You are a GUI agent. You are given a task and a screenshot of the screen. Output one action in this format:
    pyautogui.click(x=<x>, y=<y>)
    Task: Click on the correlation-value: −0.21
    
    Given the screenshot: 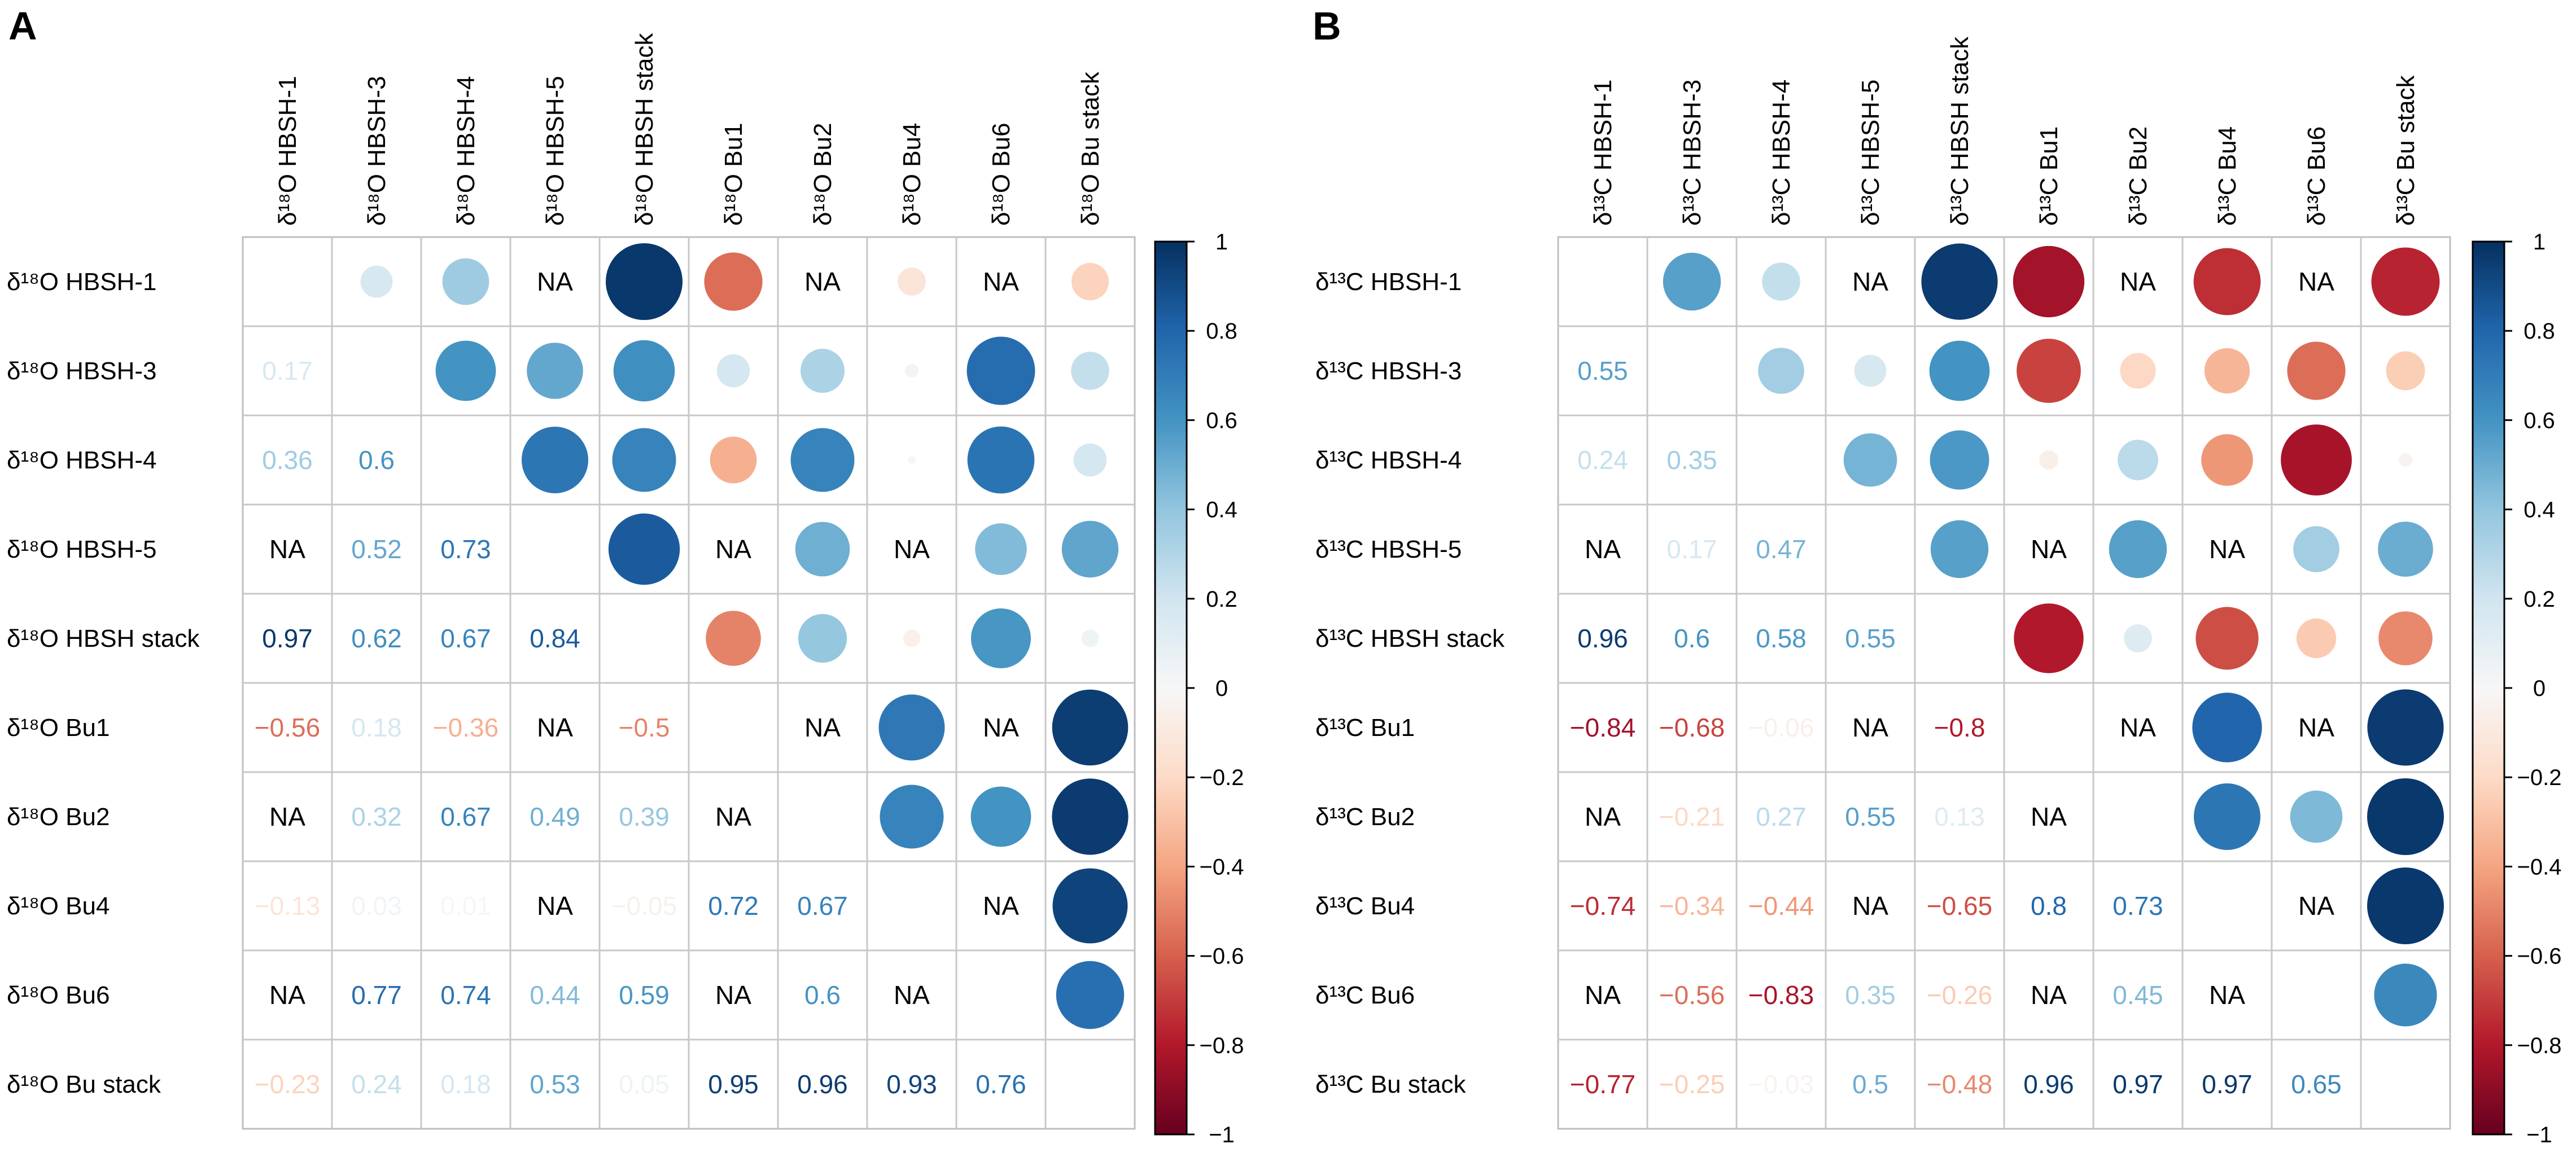 What is the action you would take?
    pyautogui.click(x=1692, y=816)
    